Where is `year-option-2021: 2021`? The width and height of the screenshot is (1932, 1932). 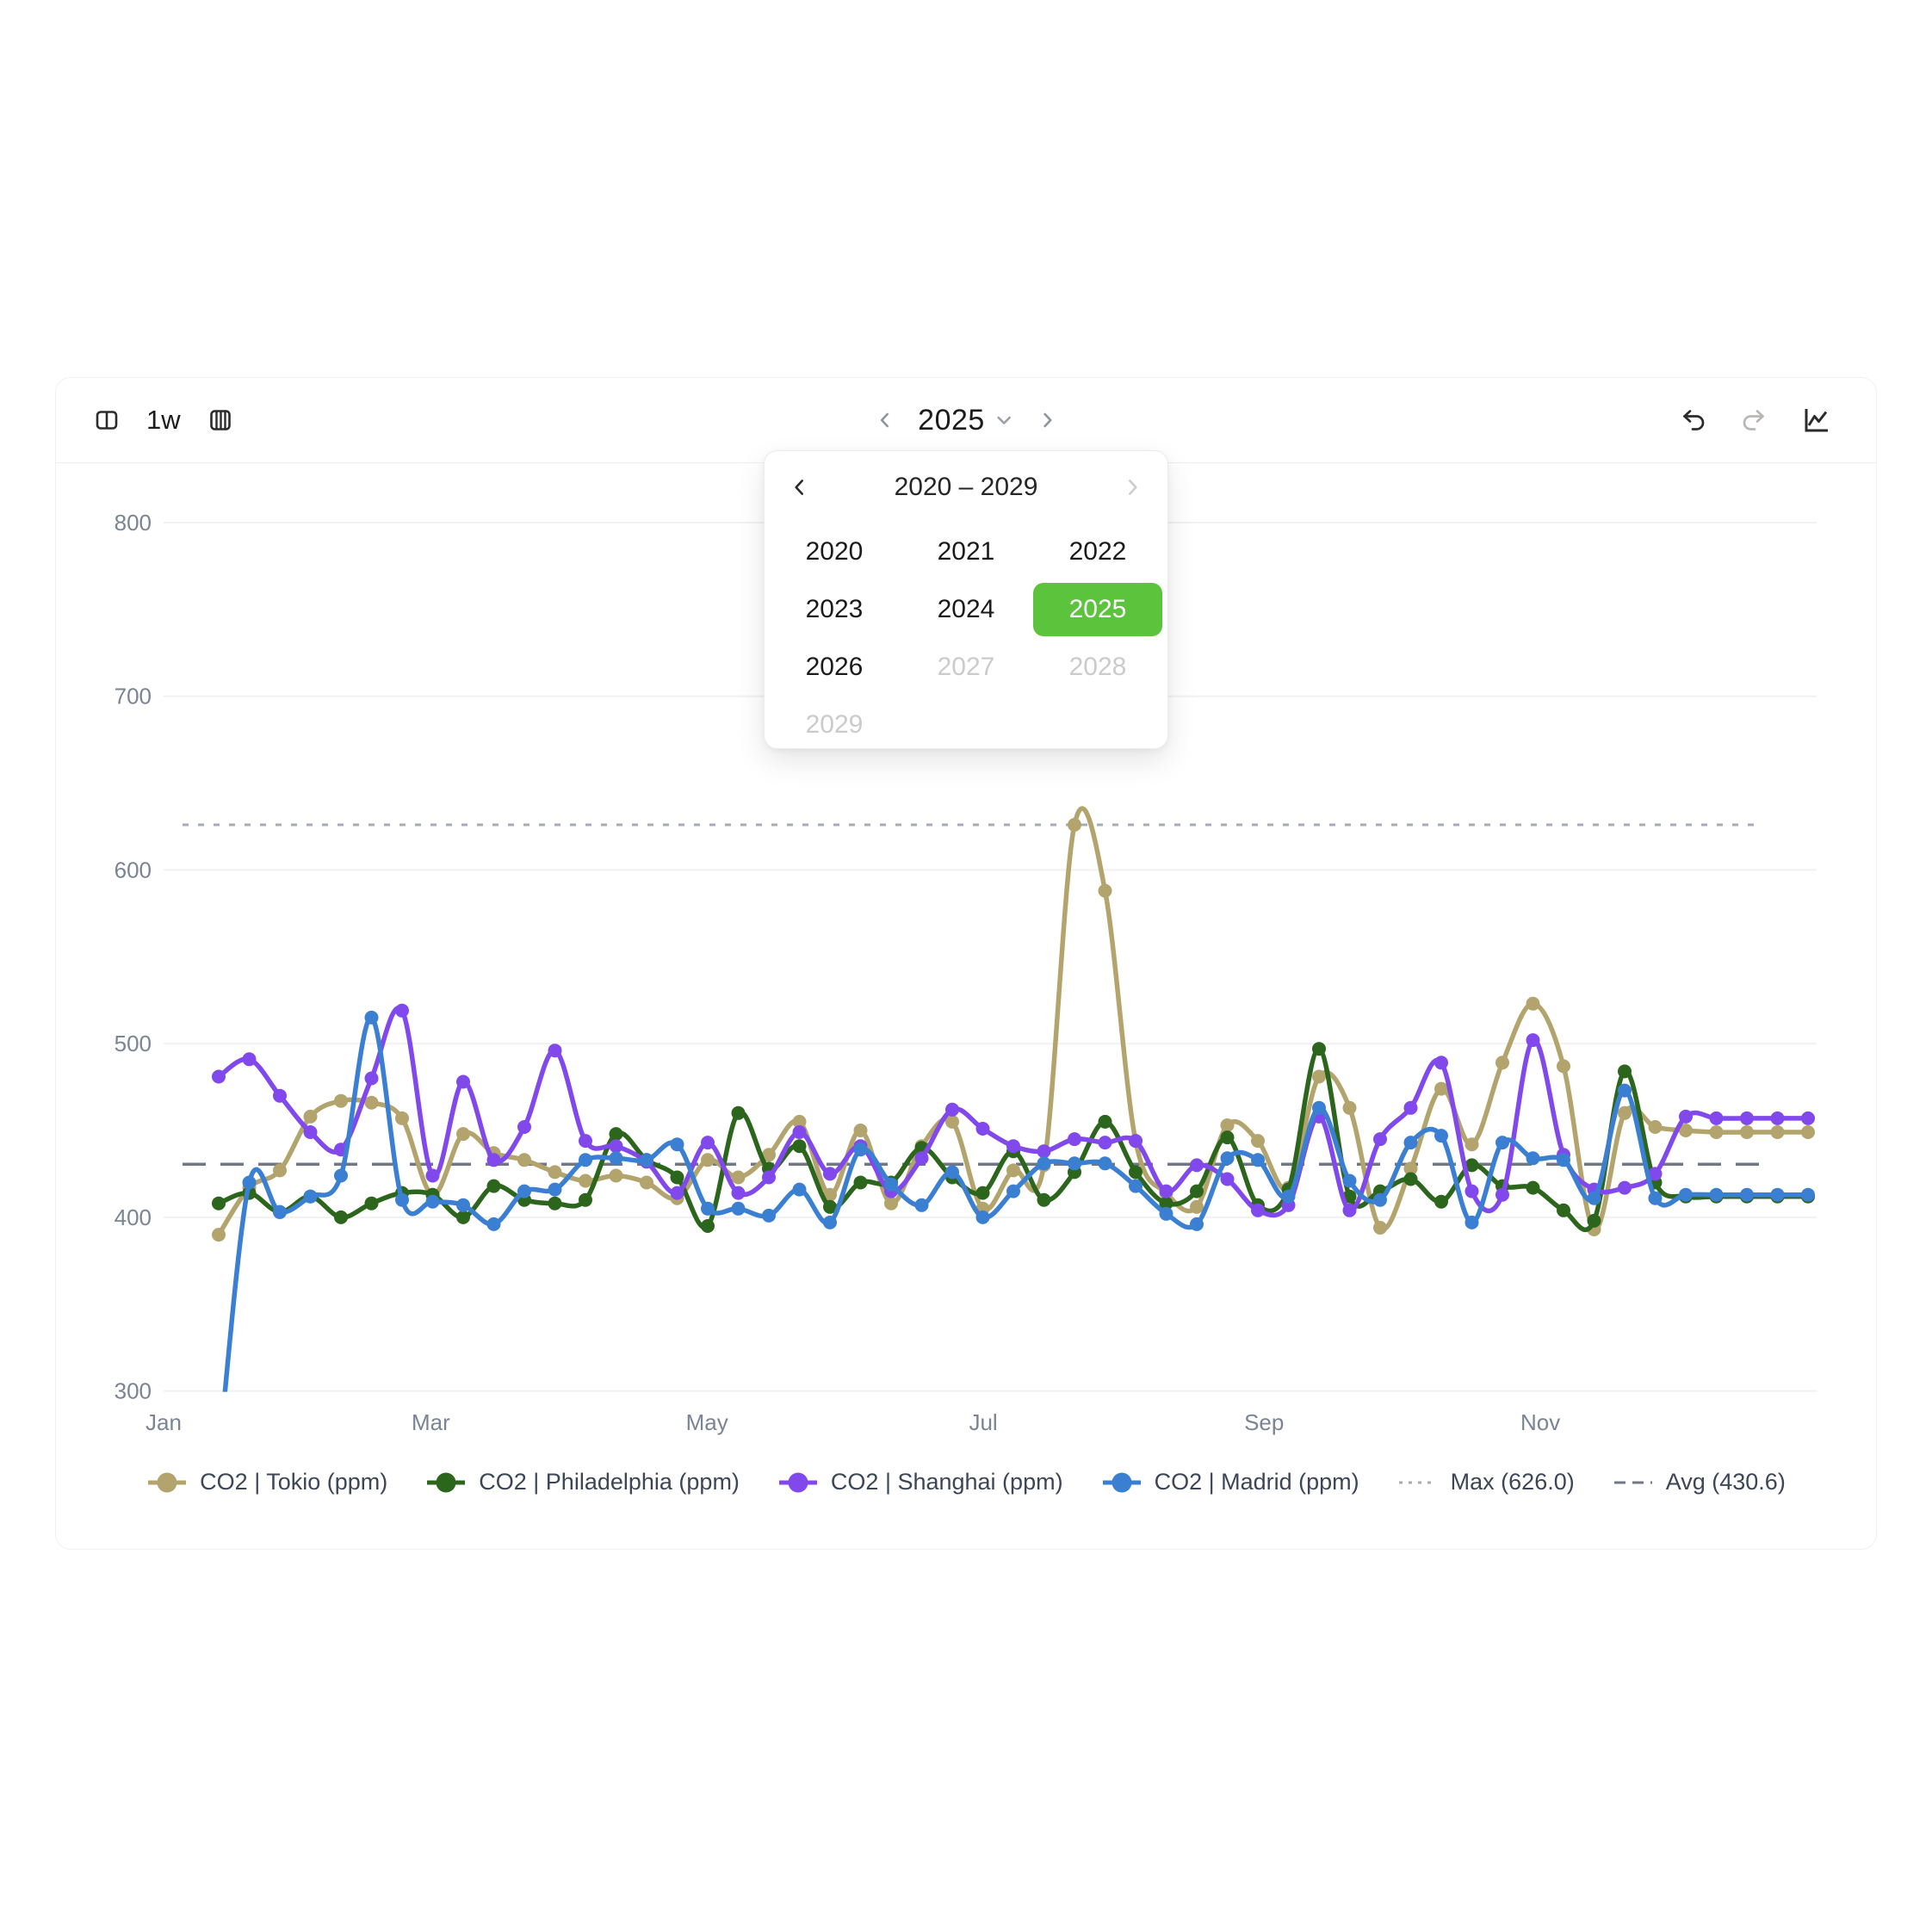 year-option-2021: 2021 is located at coordinates (966, 551).